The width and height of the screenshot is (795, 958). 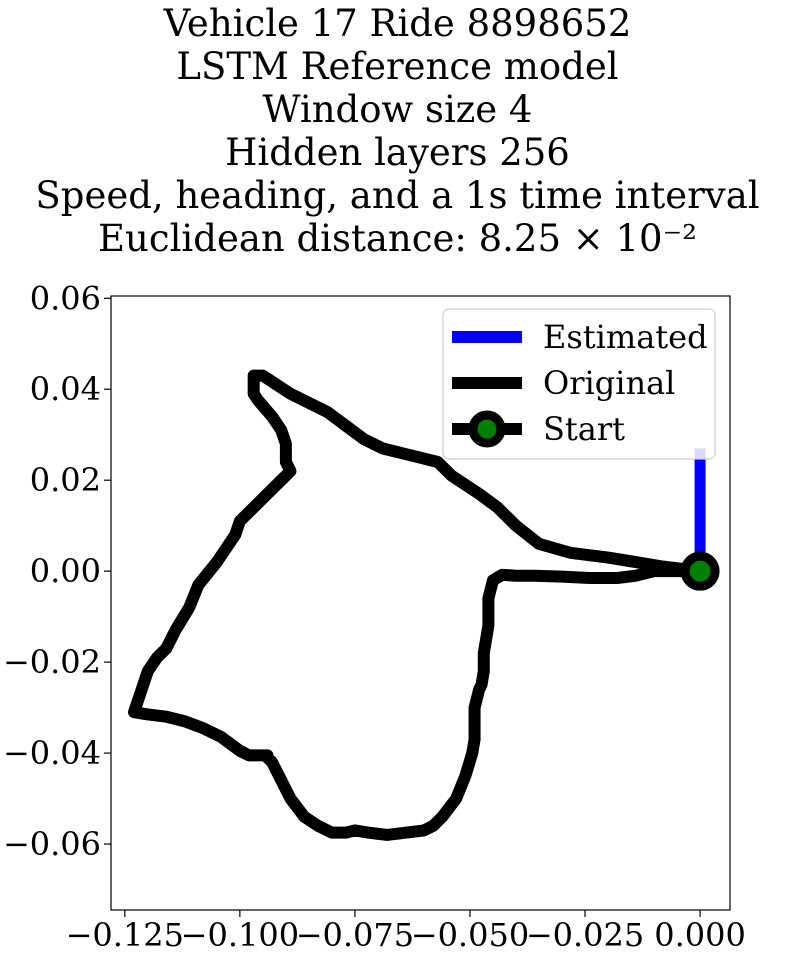 What do you see at coordinates (125, 935) in the screenshot?
I see `x-tick-label: −0.125` at bounding box center [125, 935].